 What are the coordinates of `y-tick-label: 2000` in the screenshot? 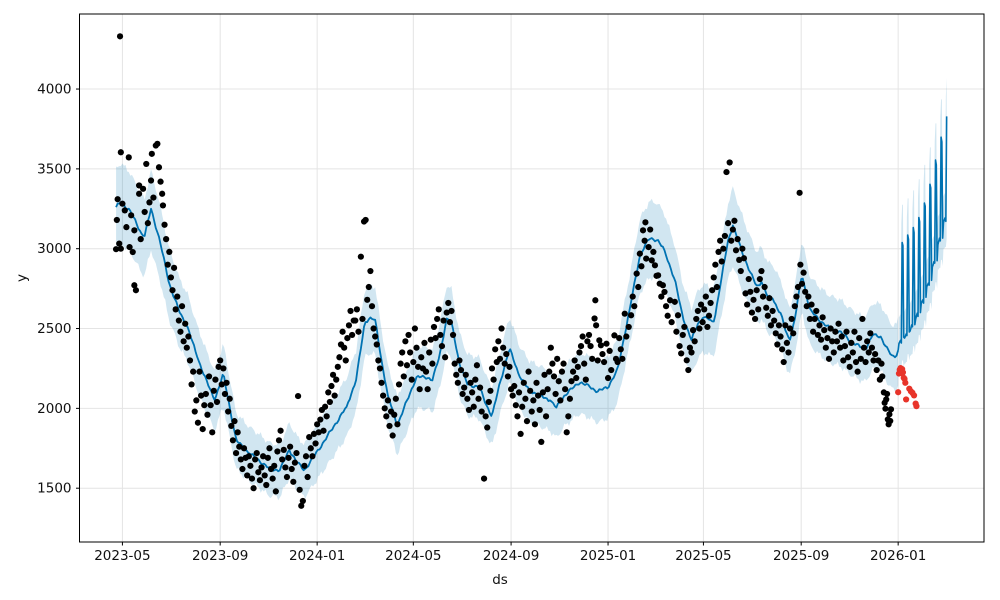 It's located at (54, 409).